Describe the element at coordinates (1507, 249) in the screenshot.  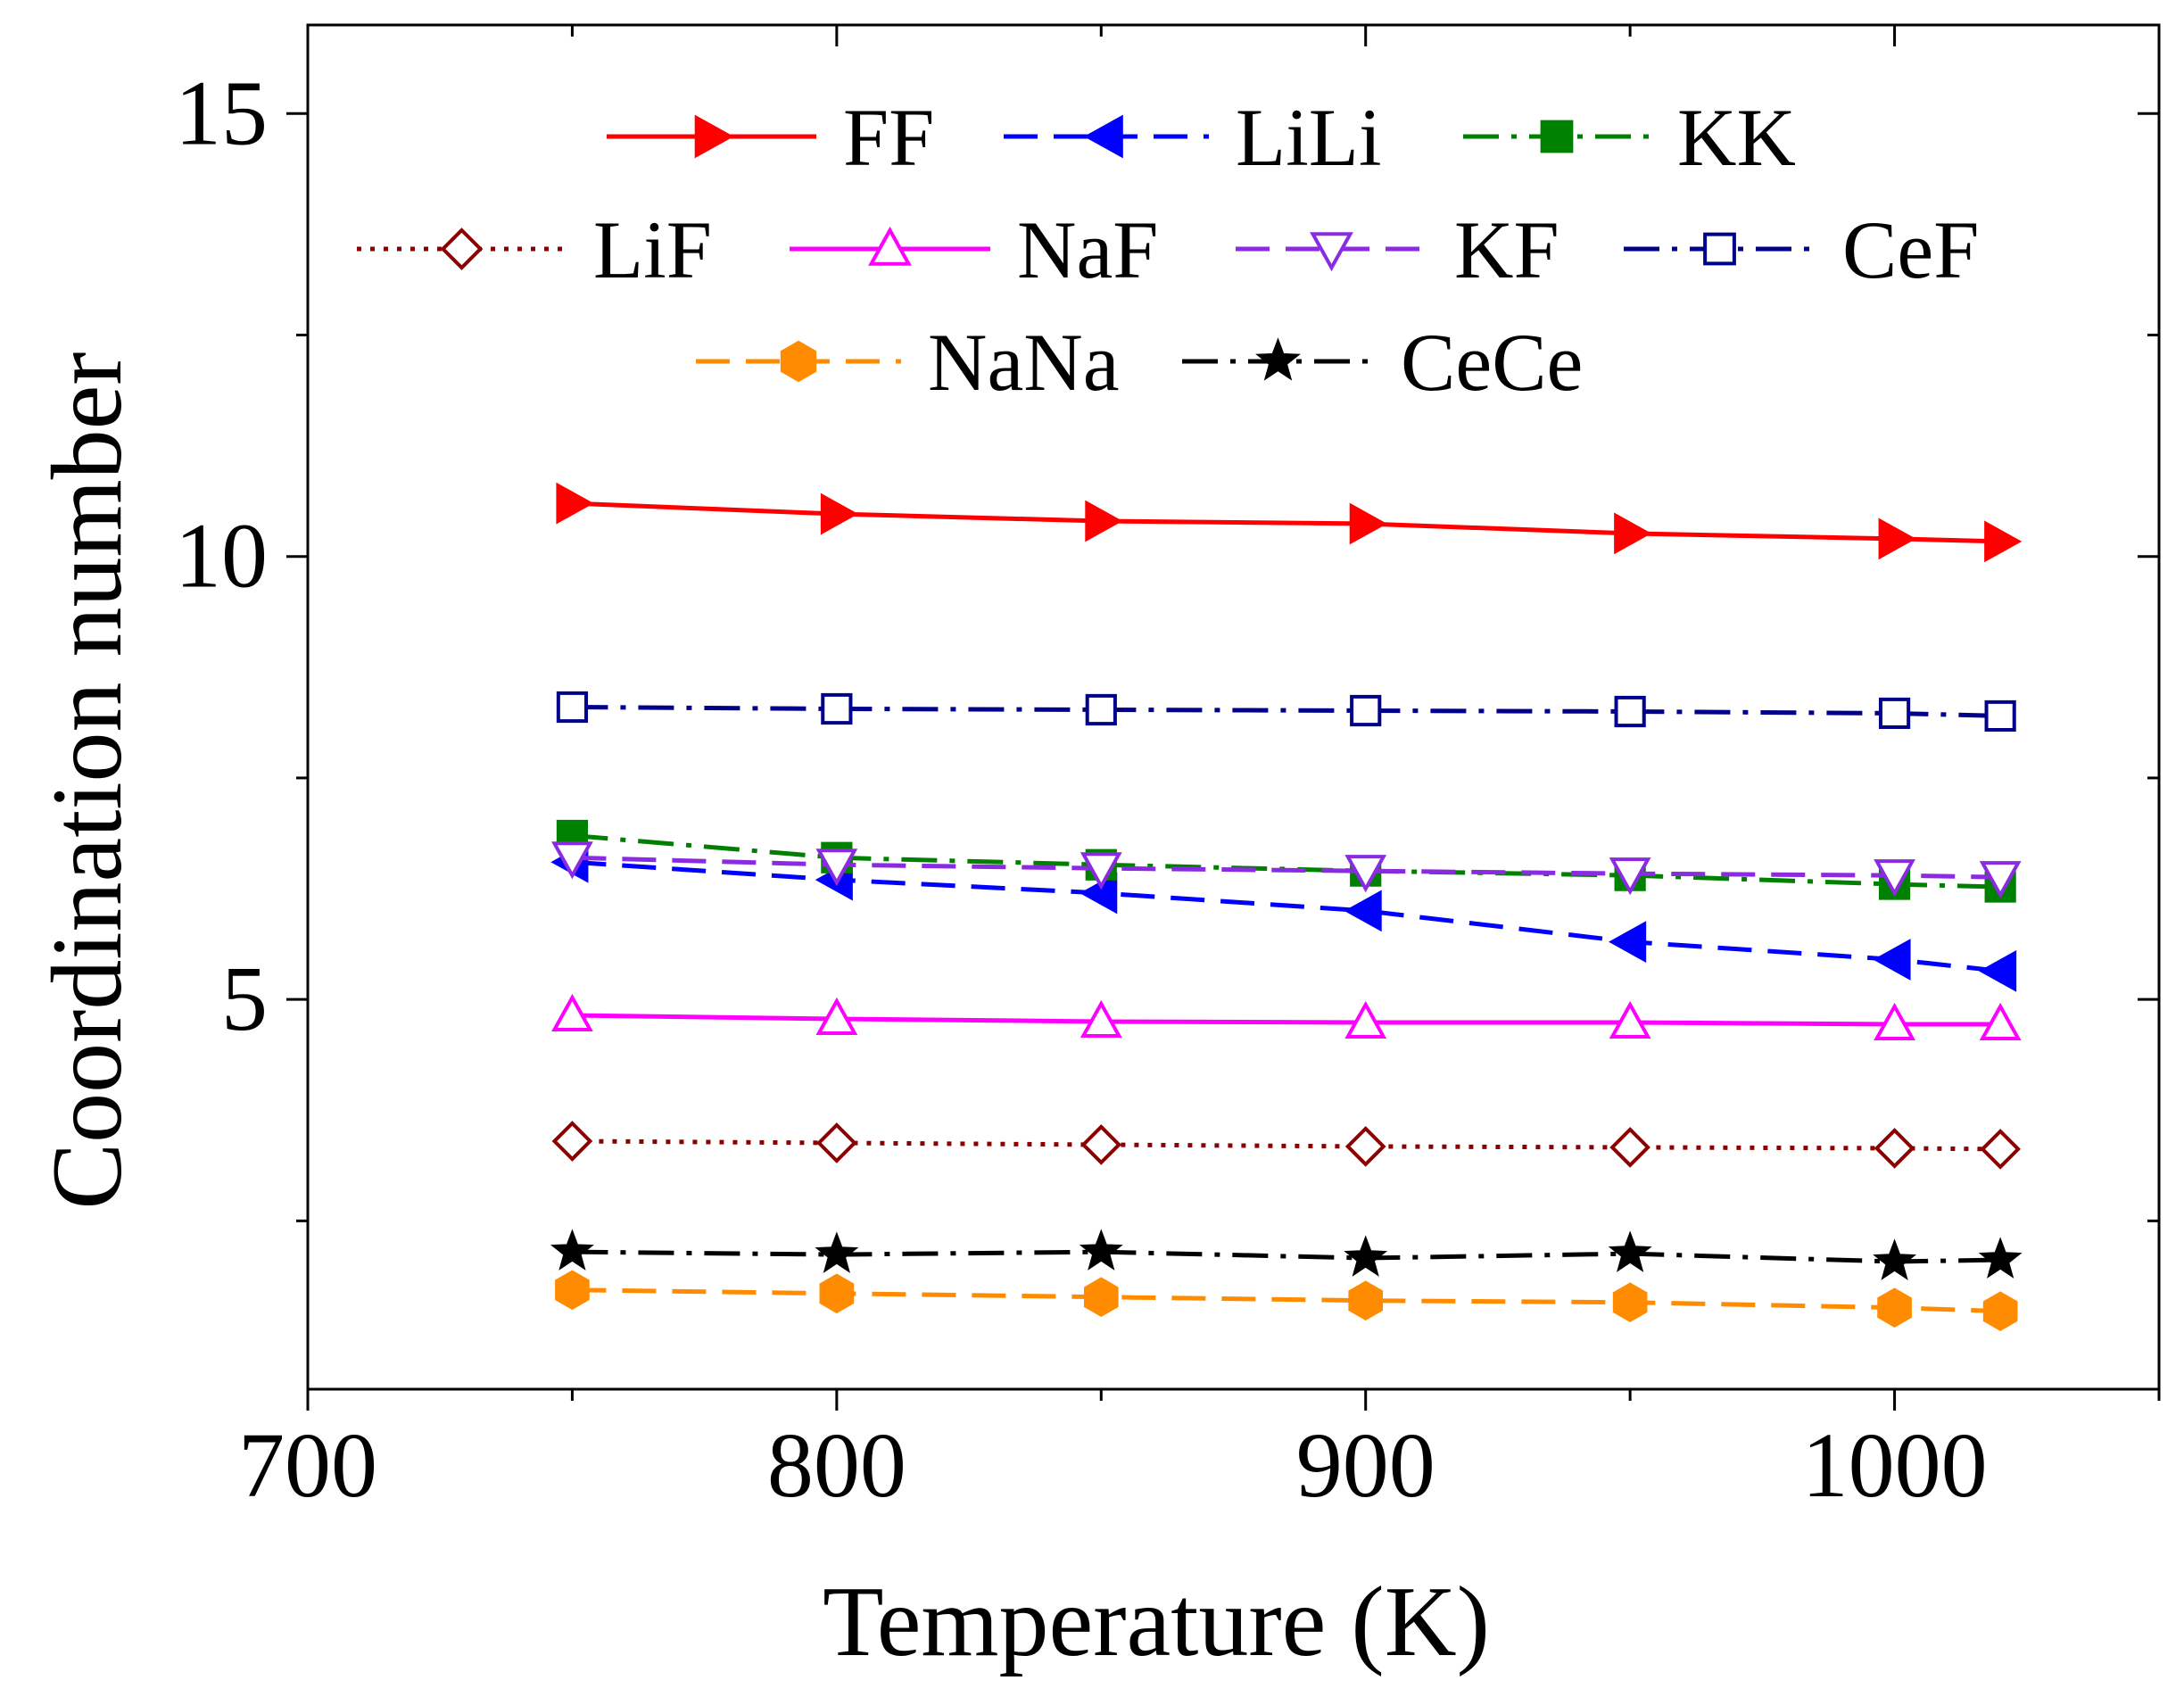
I see `legend-label-kf: KF` at that location.